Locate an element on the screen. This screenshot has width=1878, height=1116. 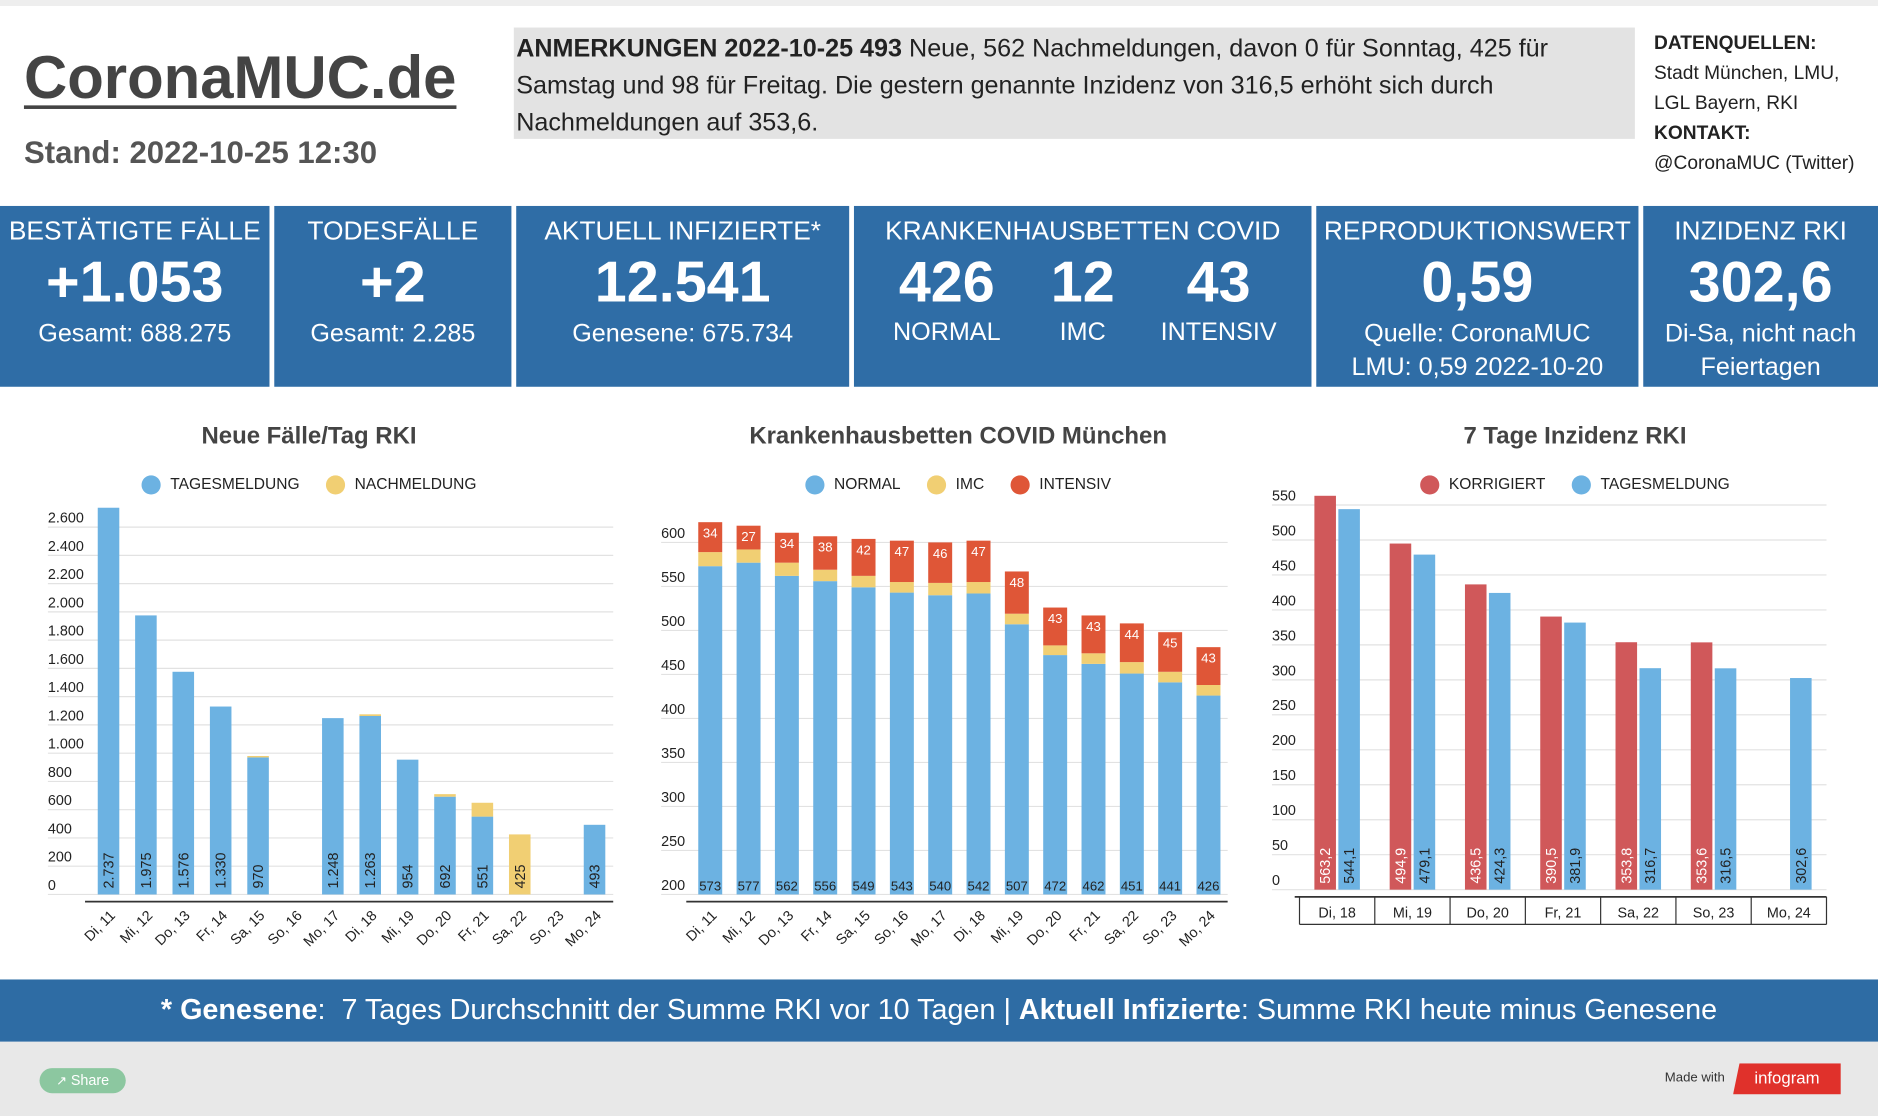
value-label: 1.975 is located at coordinates (147, 871).